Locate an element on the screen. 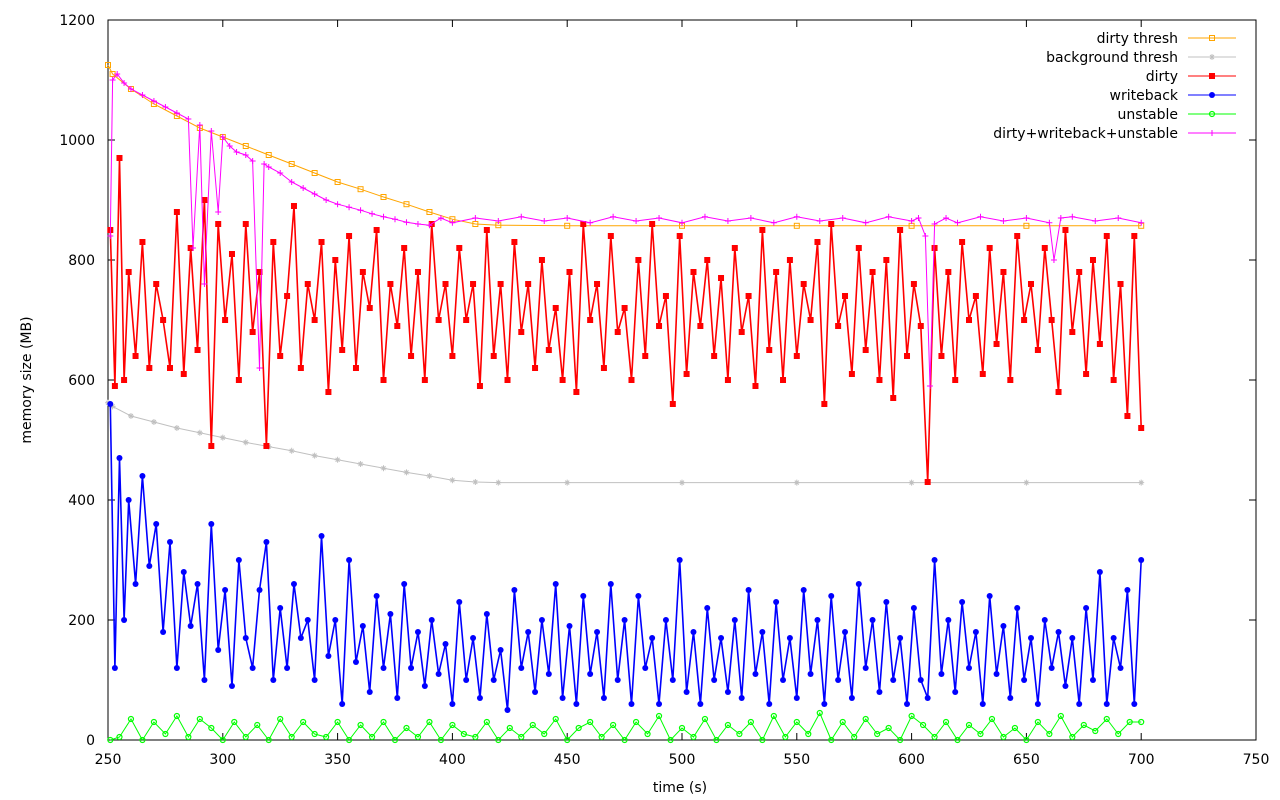  legend-marker is located at coordinates (1212, 76).